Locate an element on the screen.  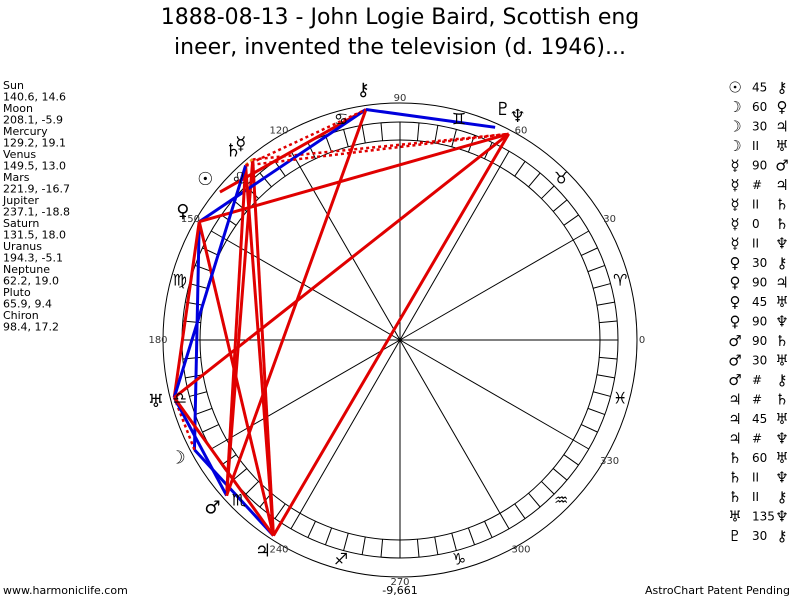
aspect-to: ♀ is located at coordinates (782, 107).